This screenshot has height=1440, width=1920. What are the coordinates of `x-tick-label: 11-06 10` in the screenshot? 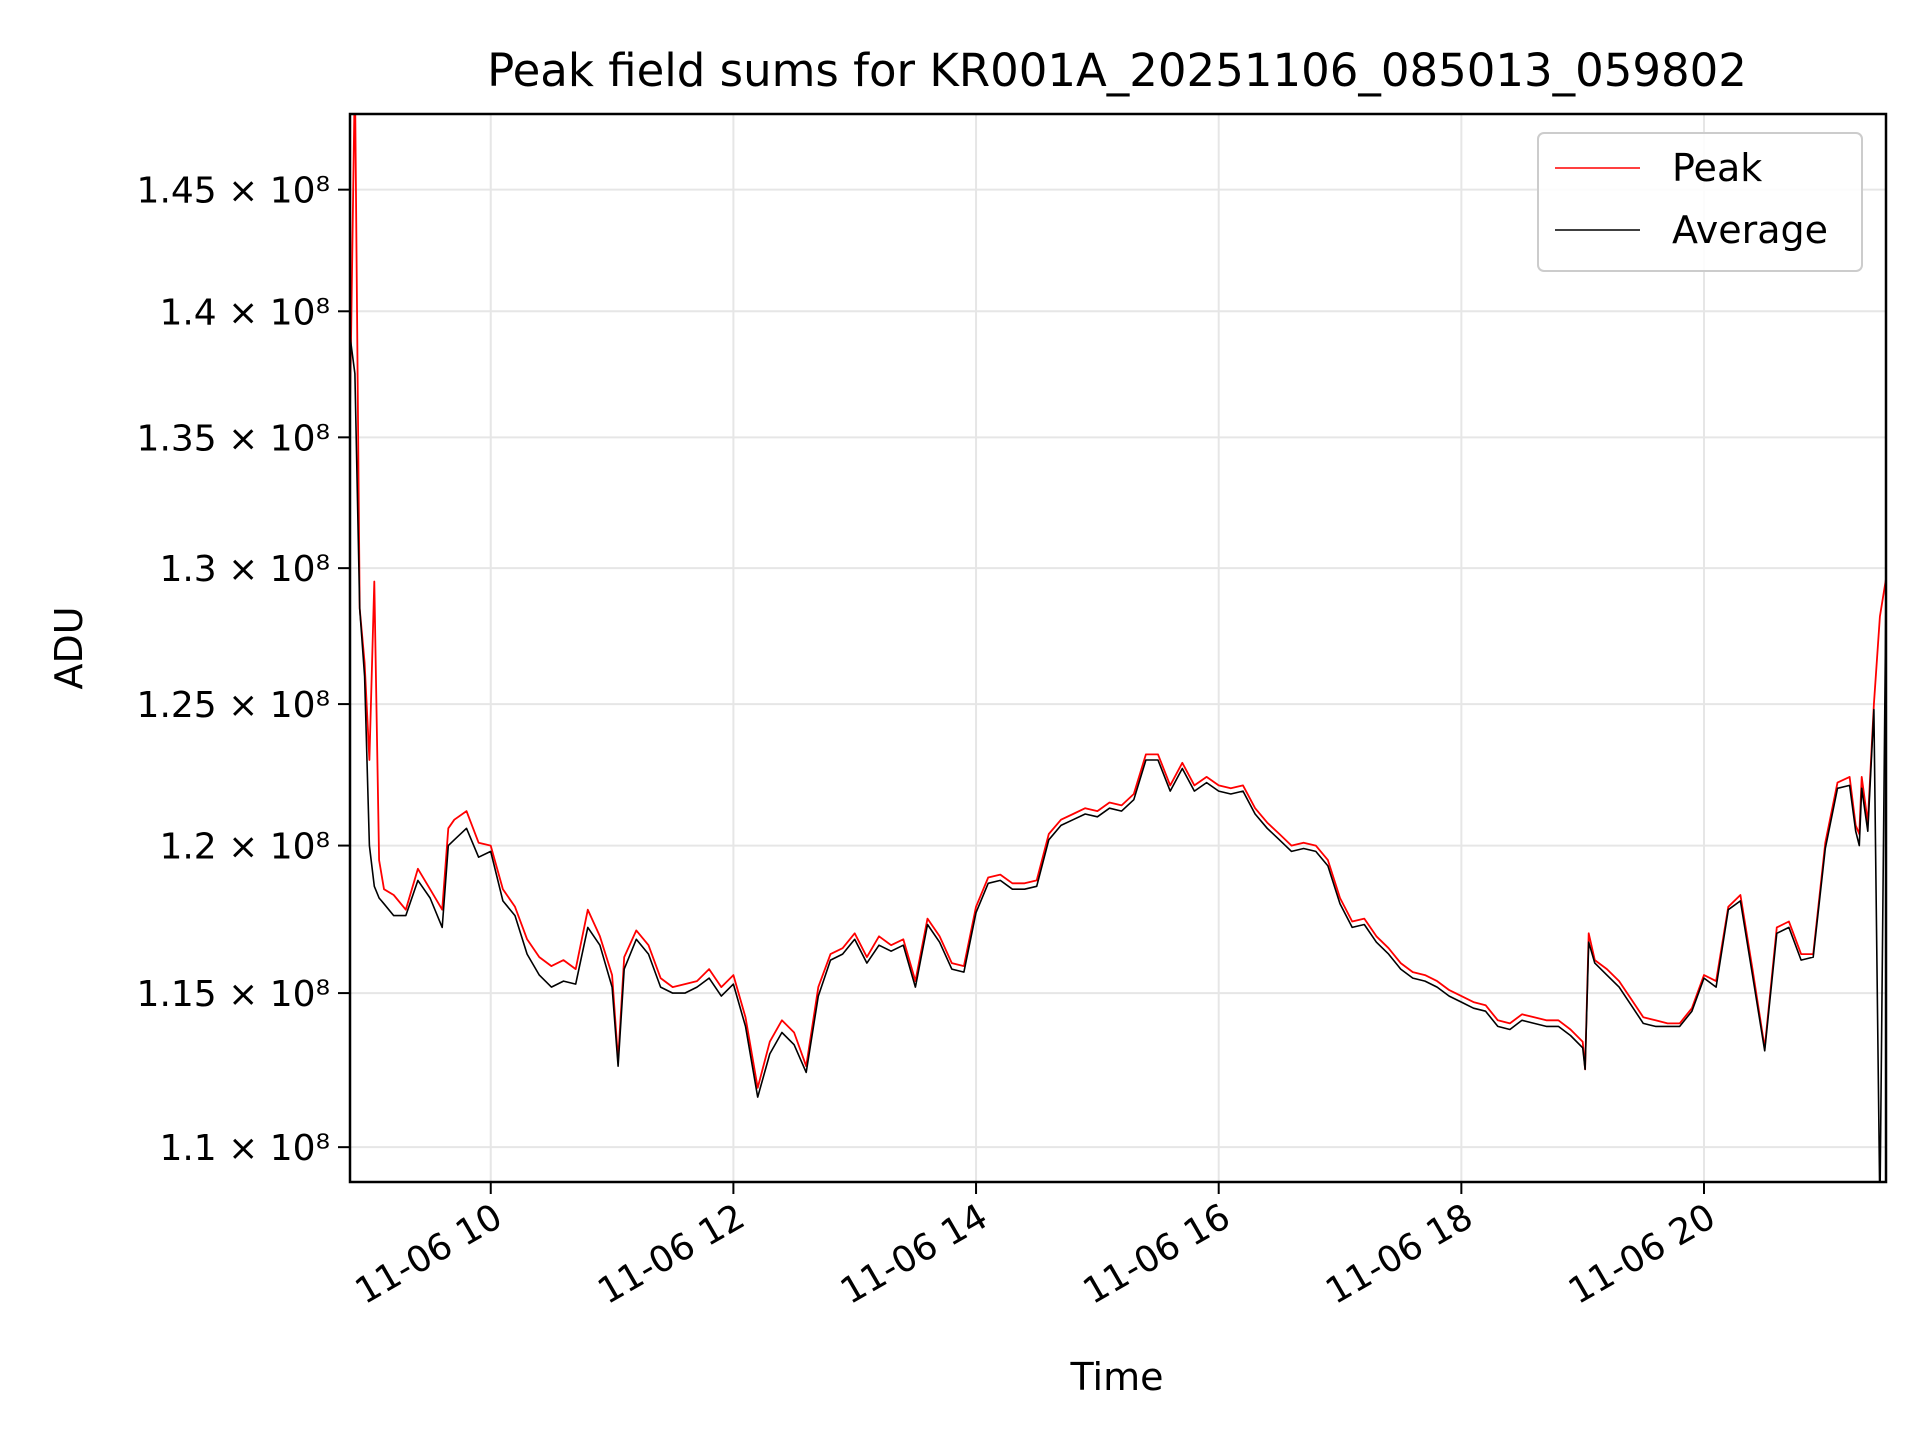 It's located at (429, 1254).